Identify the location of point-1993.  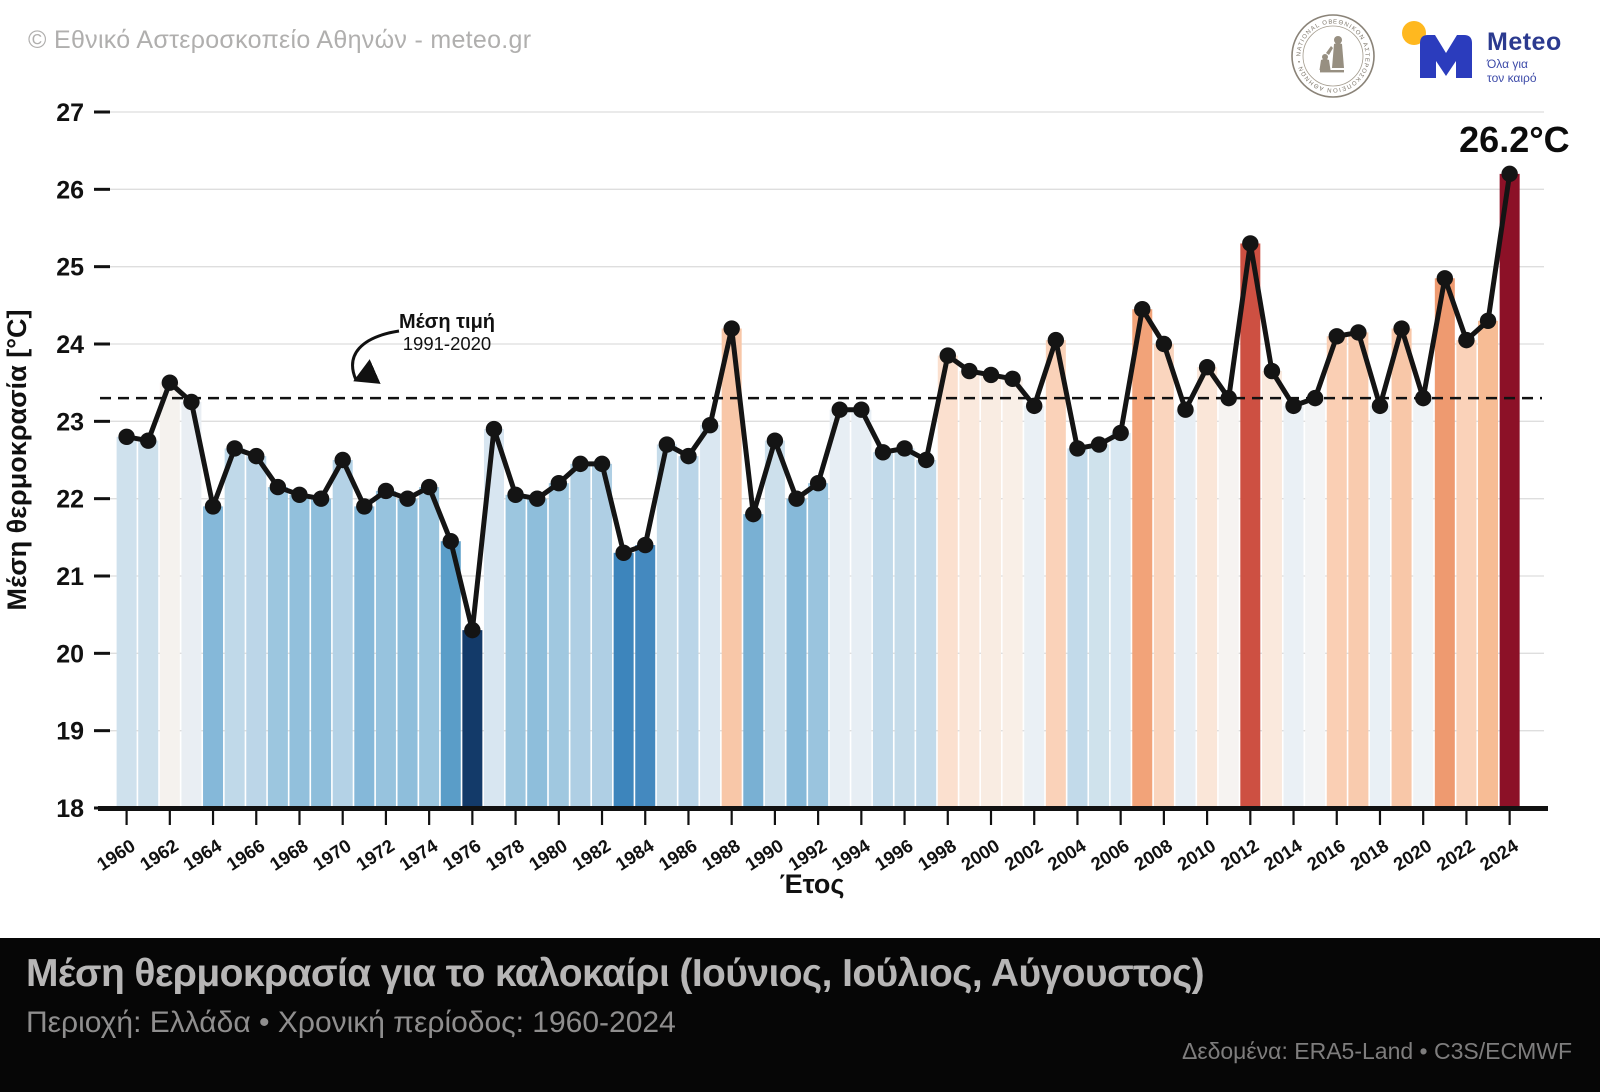
(839, 409).